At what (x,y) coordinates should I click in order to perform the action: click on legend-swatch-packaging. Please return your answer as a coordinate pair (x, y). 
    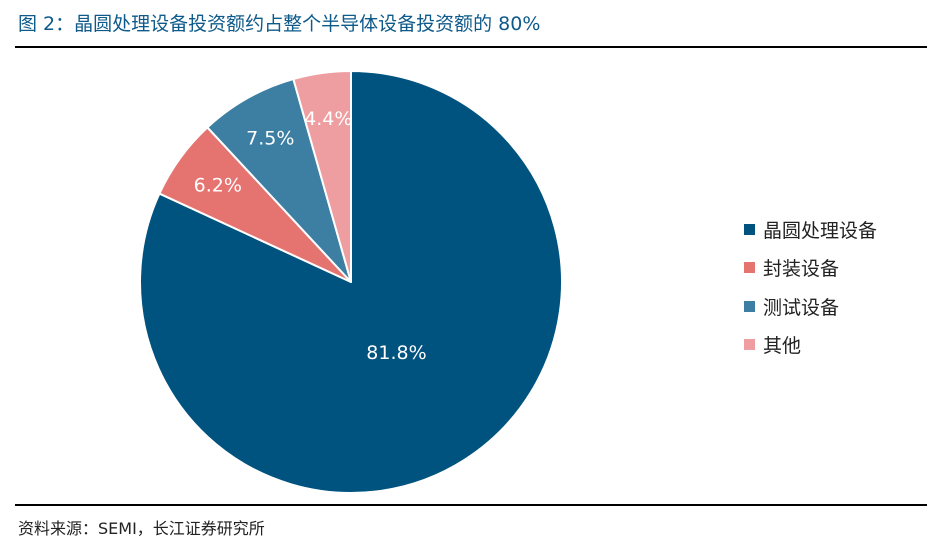
    Looking at the image, I should click on (749, 268).